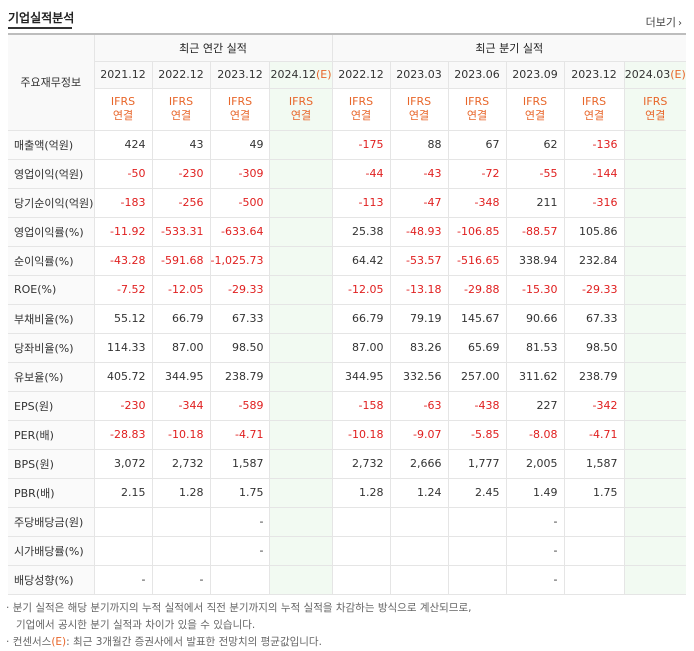 This screenshot has height=651, width=694. Describe the element at coordinates (535, 174) in the screenshot. I see `table-cell: -55` at that location.